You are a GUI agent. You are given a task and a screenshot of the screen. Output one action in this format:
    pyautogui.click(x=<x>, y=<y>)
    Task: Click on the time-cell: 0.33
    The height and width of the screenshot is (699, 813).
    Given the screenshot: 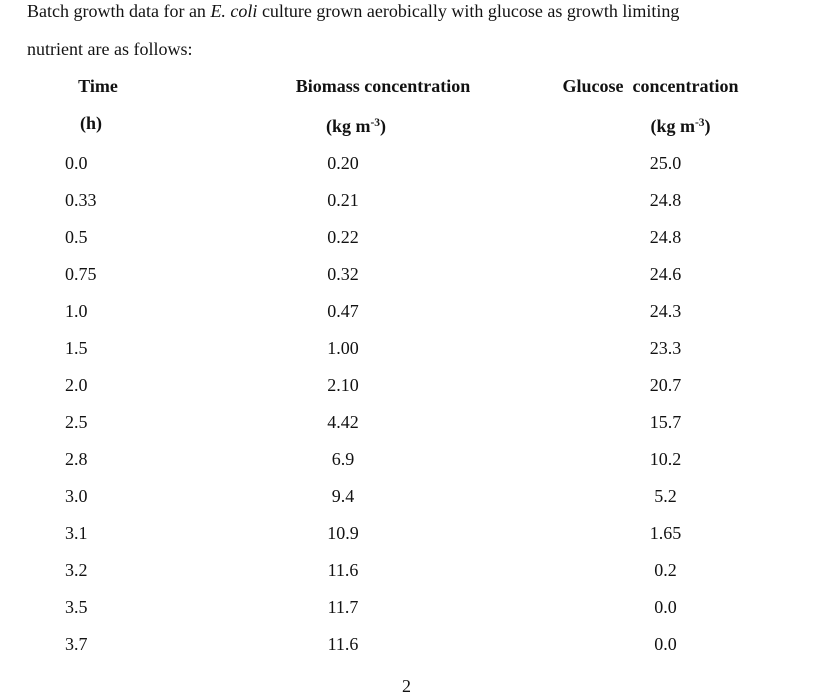 What is the action you would take?
    pyautogui.click(x=81, y=200)
    